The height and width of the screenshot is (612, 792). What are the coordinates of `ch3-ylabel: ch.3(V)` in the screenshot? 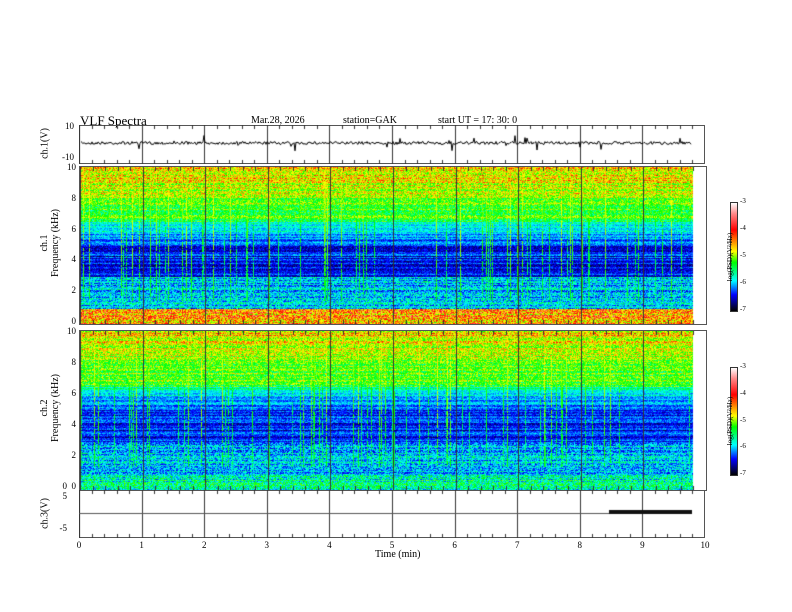 It's located at (45, 513).